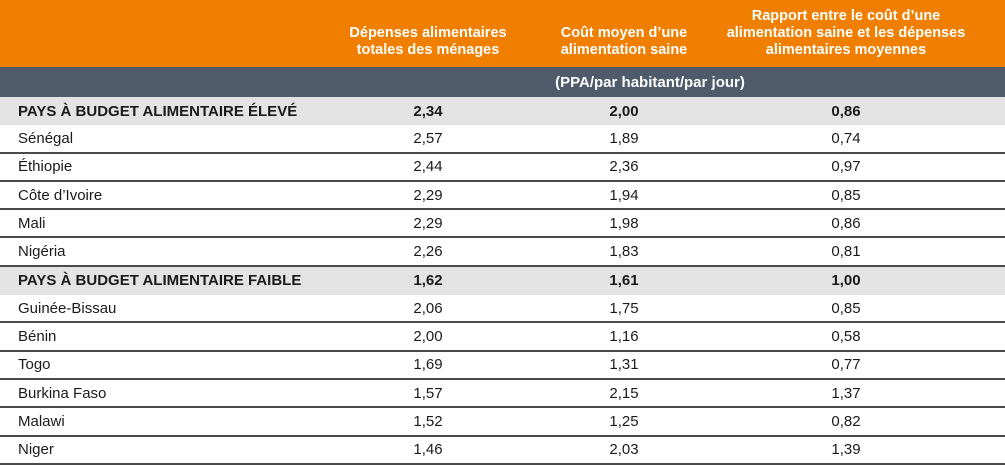 The height and width of the screenshot is (465, 1005). Describe the element at coordinates (846, 252) in the screenshot. I see `ratio-cell: 0,81` at that location.